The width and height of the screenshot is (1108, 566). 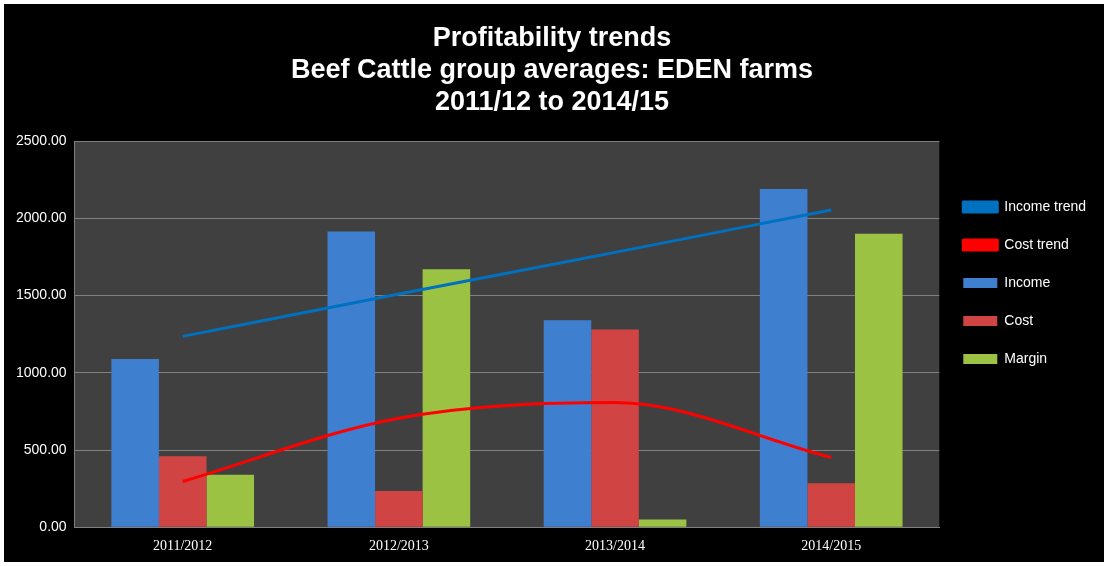 I want to click on y-tick-label: 2500.00, so click(x=41, y=140).